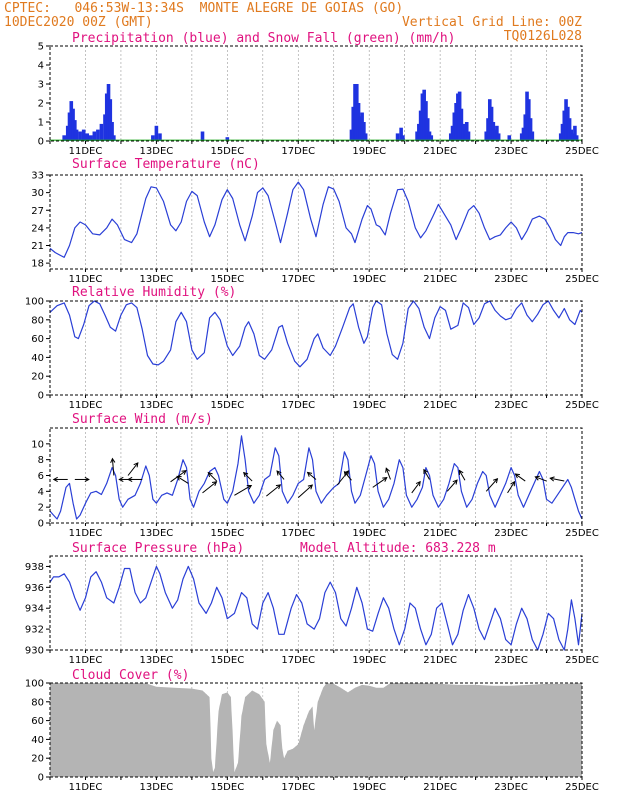 Image resolution: width=618 pixels, height=800 pixels. I want to click on y-tick-label: 934, so click(34, 609).